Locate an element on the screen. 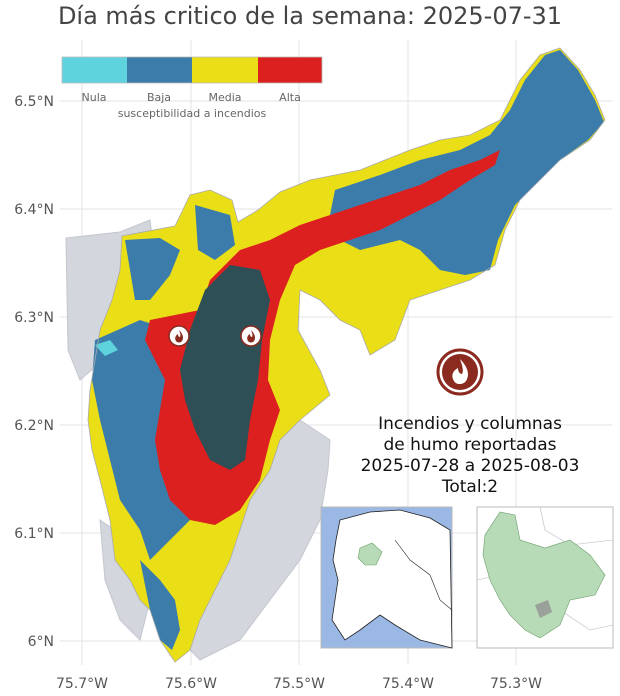 The width and height of the screenshot is (620, 696). legend-swatch-alta is located at coordinates (290, 70).